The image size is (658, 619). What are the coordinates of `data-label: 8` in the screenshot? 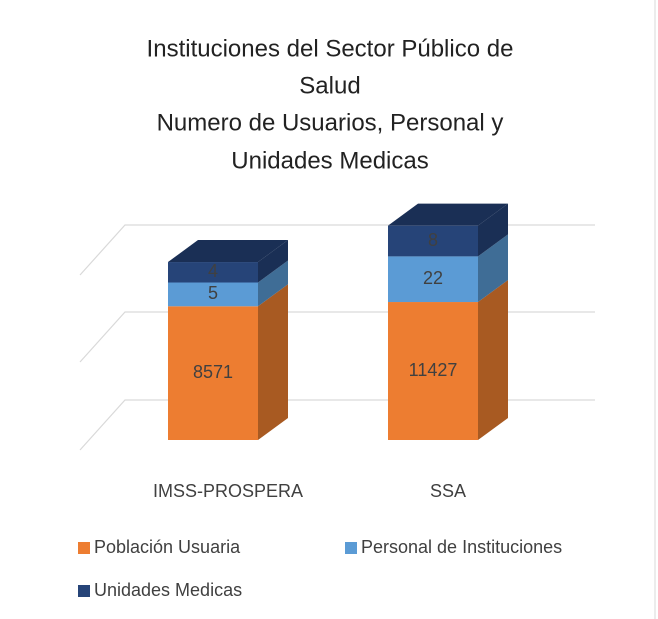 It's located at (433, 240).